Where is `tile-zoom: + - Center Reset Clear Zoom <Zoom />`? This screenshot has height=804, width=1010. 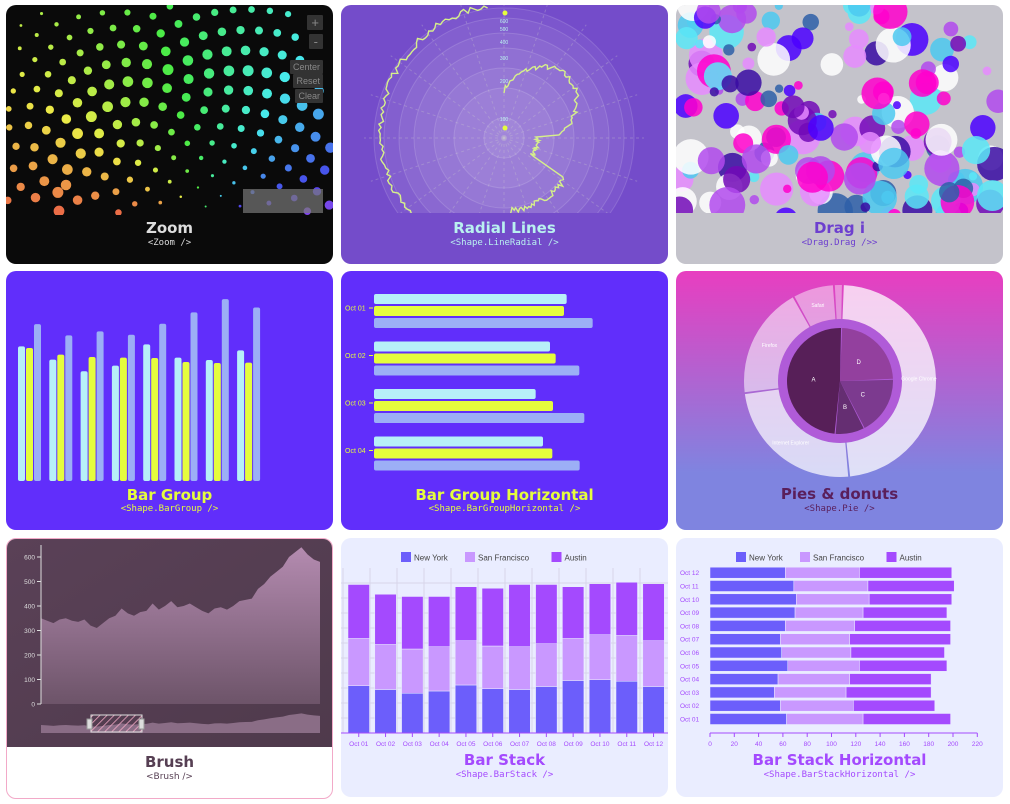
tile-zoom: + - Center Reset Clear Zoom <Zoom /> is located at coordinates (169, 134).